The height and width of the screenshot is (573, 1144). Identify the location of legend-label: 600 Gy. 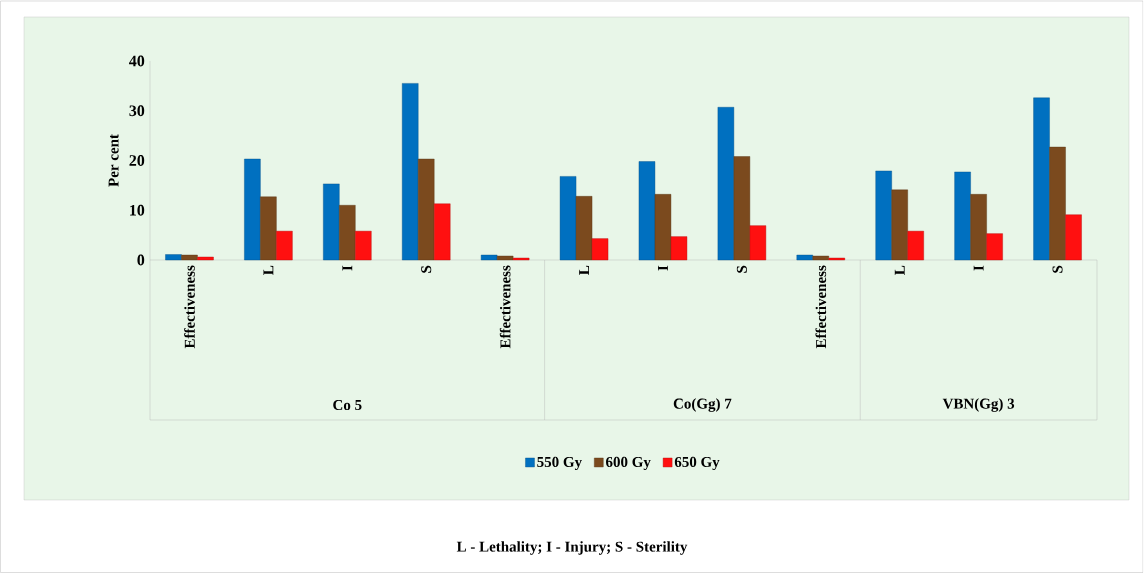
(628, 463).